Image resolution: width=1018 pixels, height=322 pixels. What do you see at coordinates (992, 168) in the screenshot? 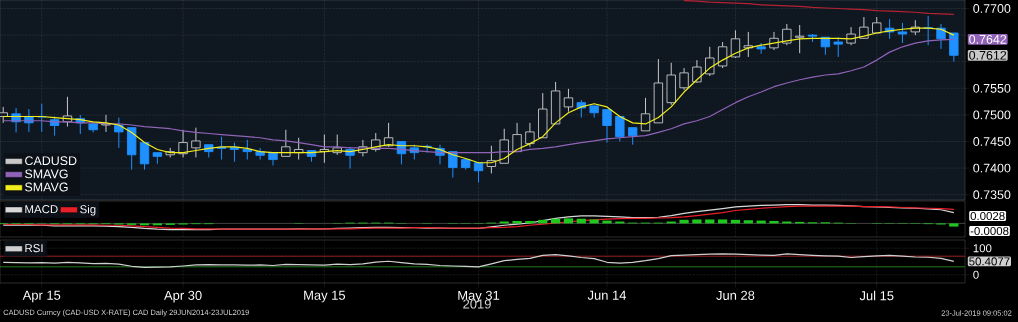
I see `y-tick-label: 0.7400` at bounding box center [992, 168].